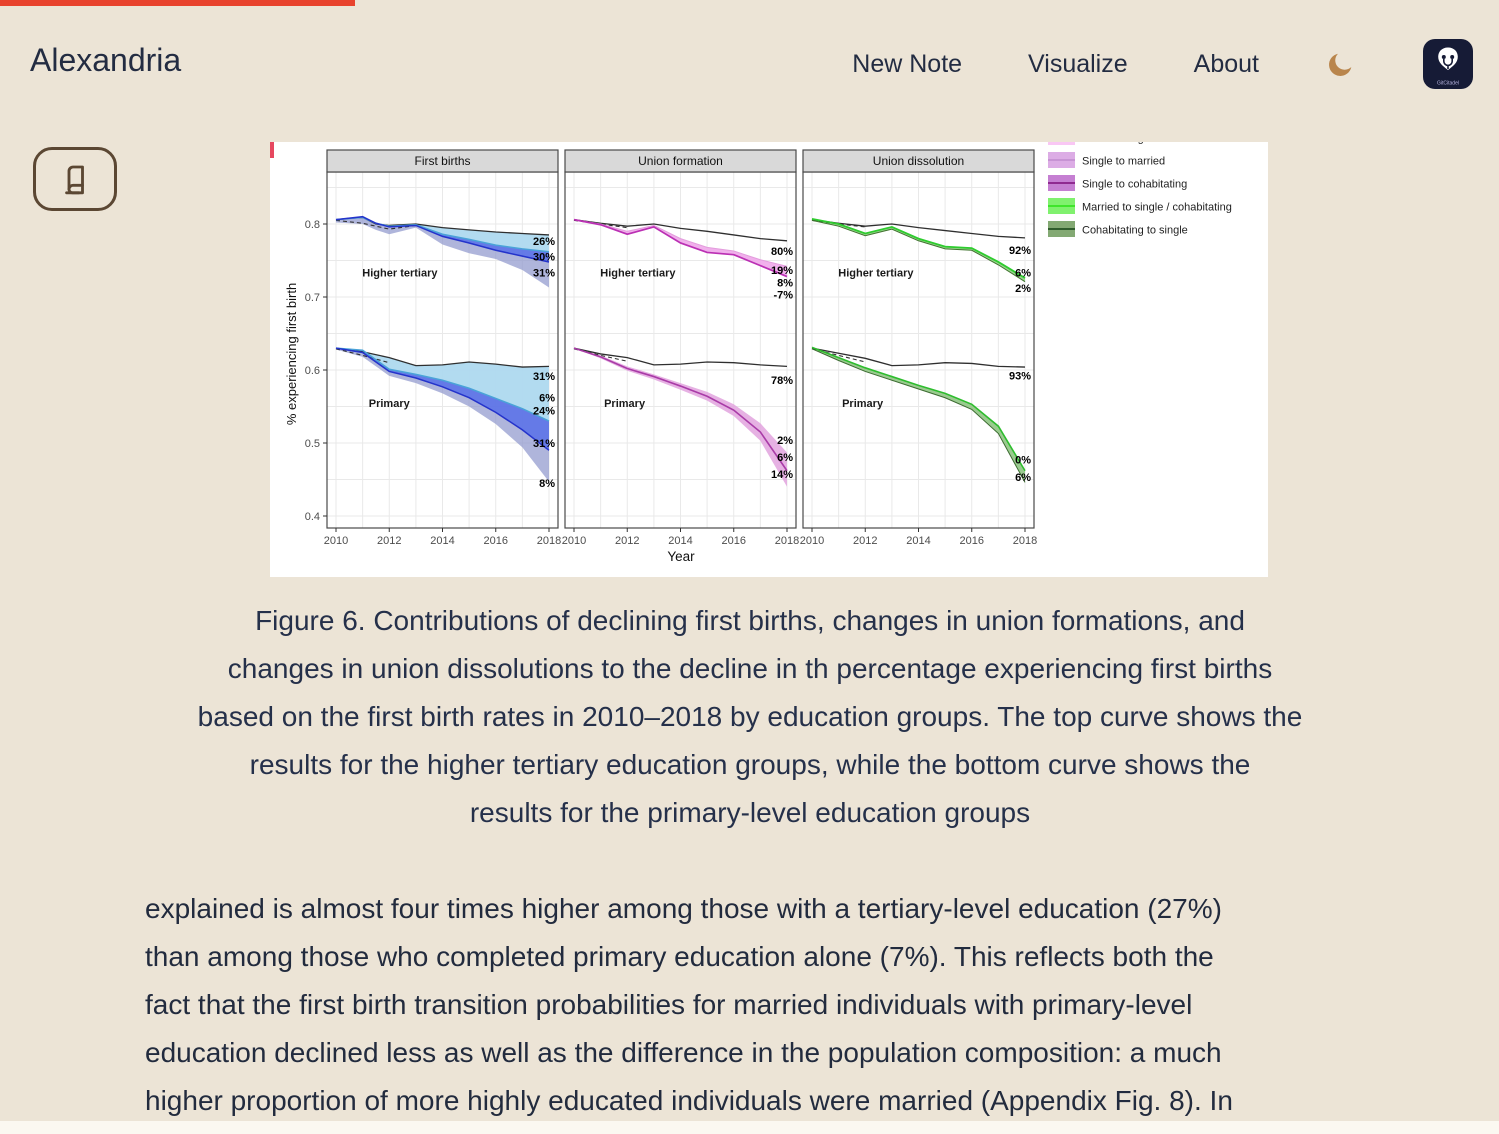  What do you see at coordinates (1139, 143) in the screenshot?
I see `svg-text: Cohabitating to married` at bounding box center [1139, 143].